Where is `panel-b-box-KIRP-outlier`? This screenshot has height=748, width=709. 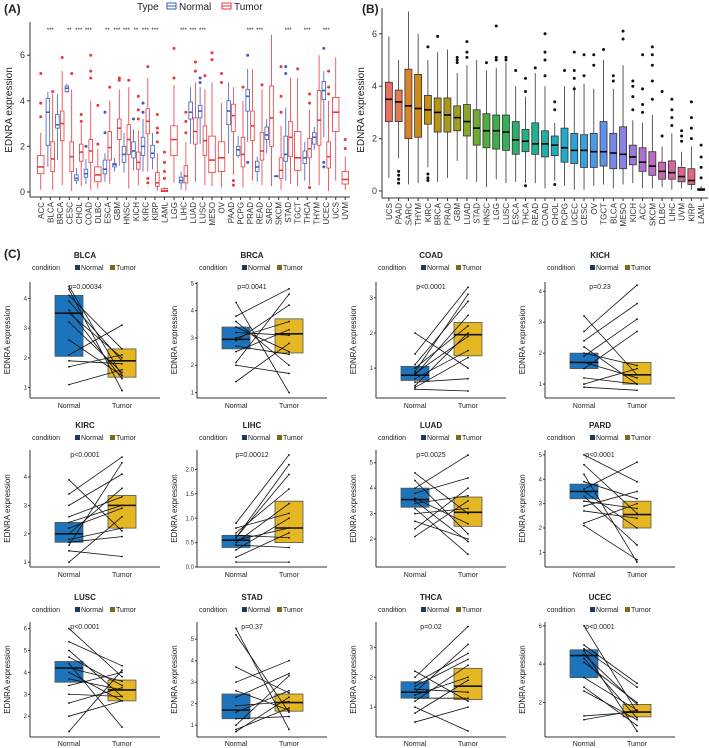
panel-b-box-KIRP-outlier is located at coordinates (691, 139).